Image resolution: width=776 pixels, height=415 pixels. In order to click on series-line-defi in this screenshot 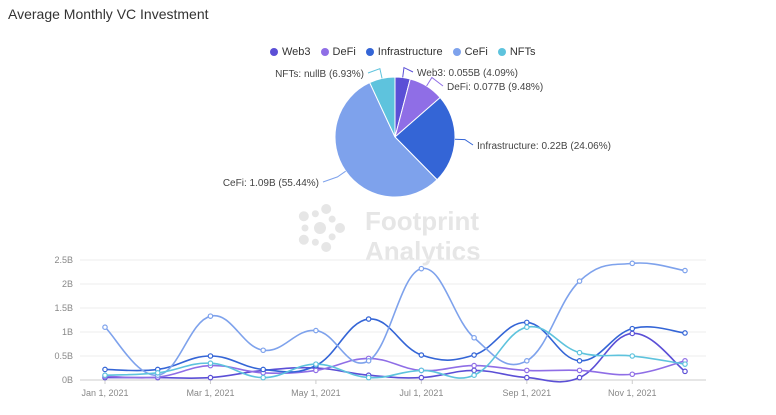, I will do `click(395, 368)`.